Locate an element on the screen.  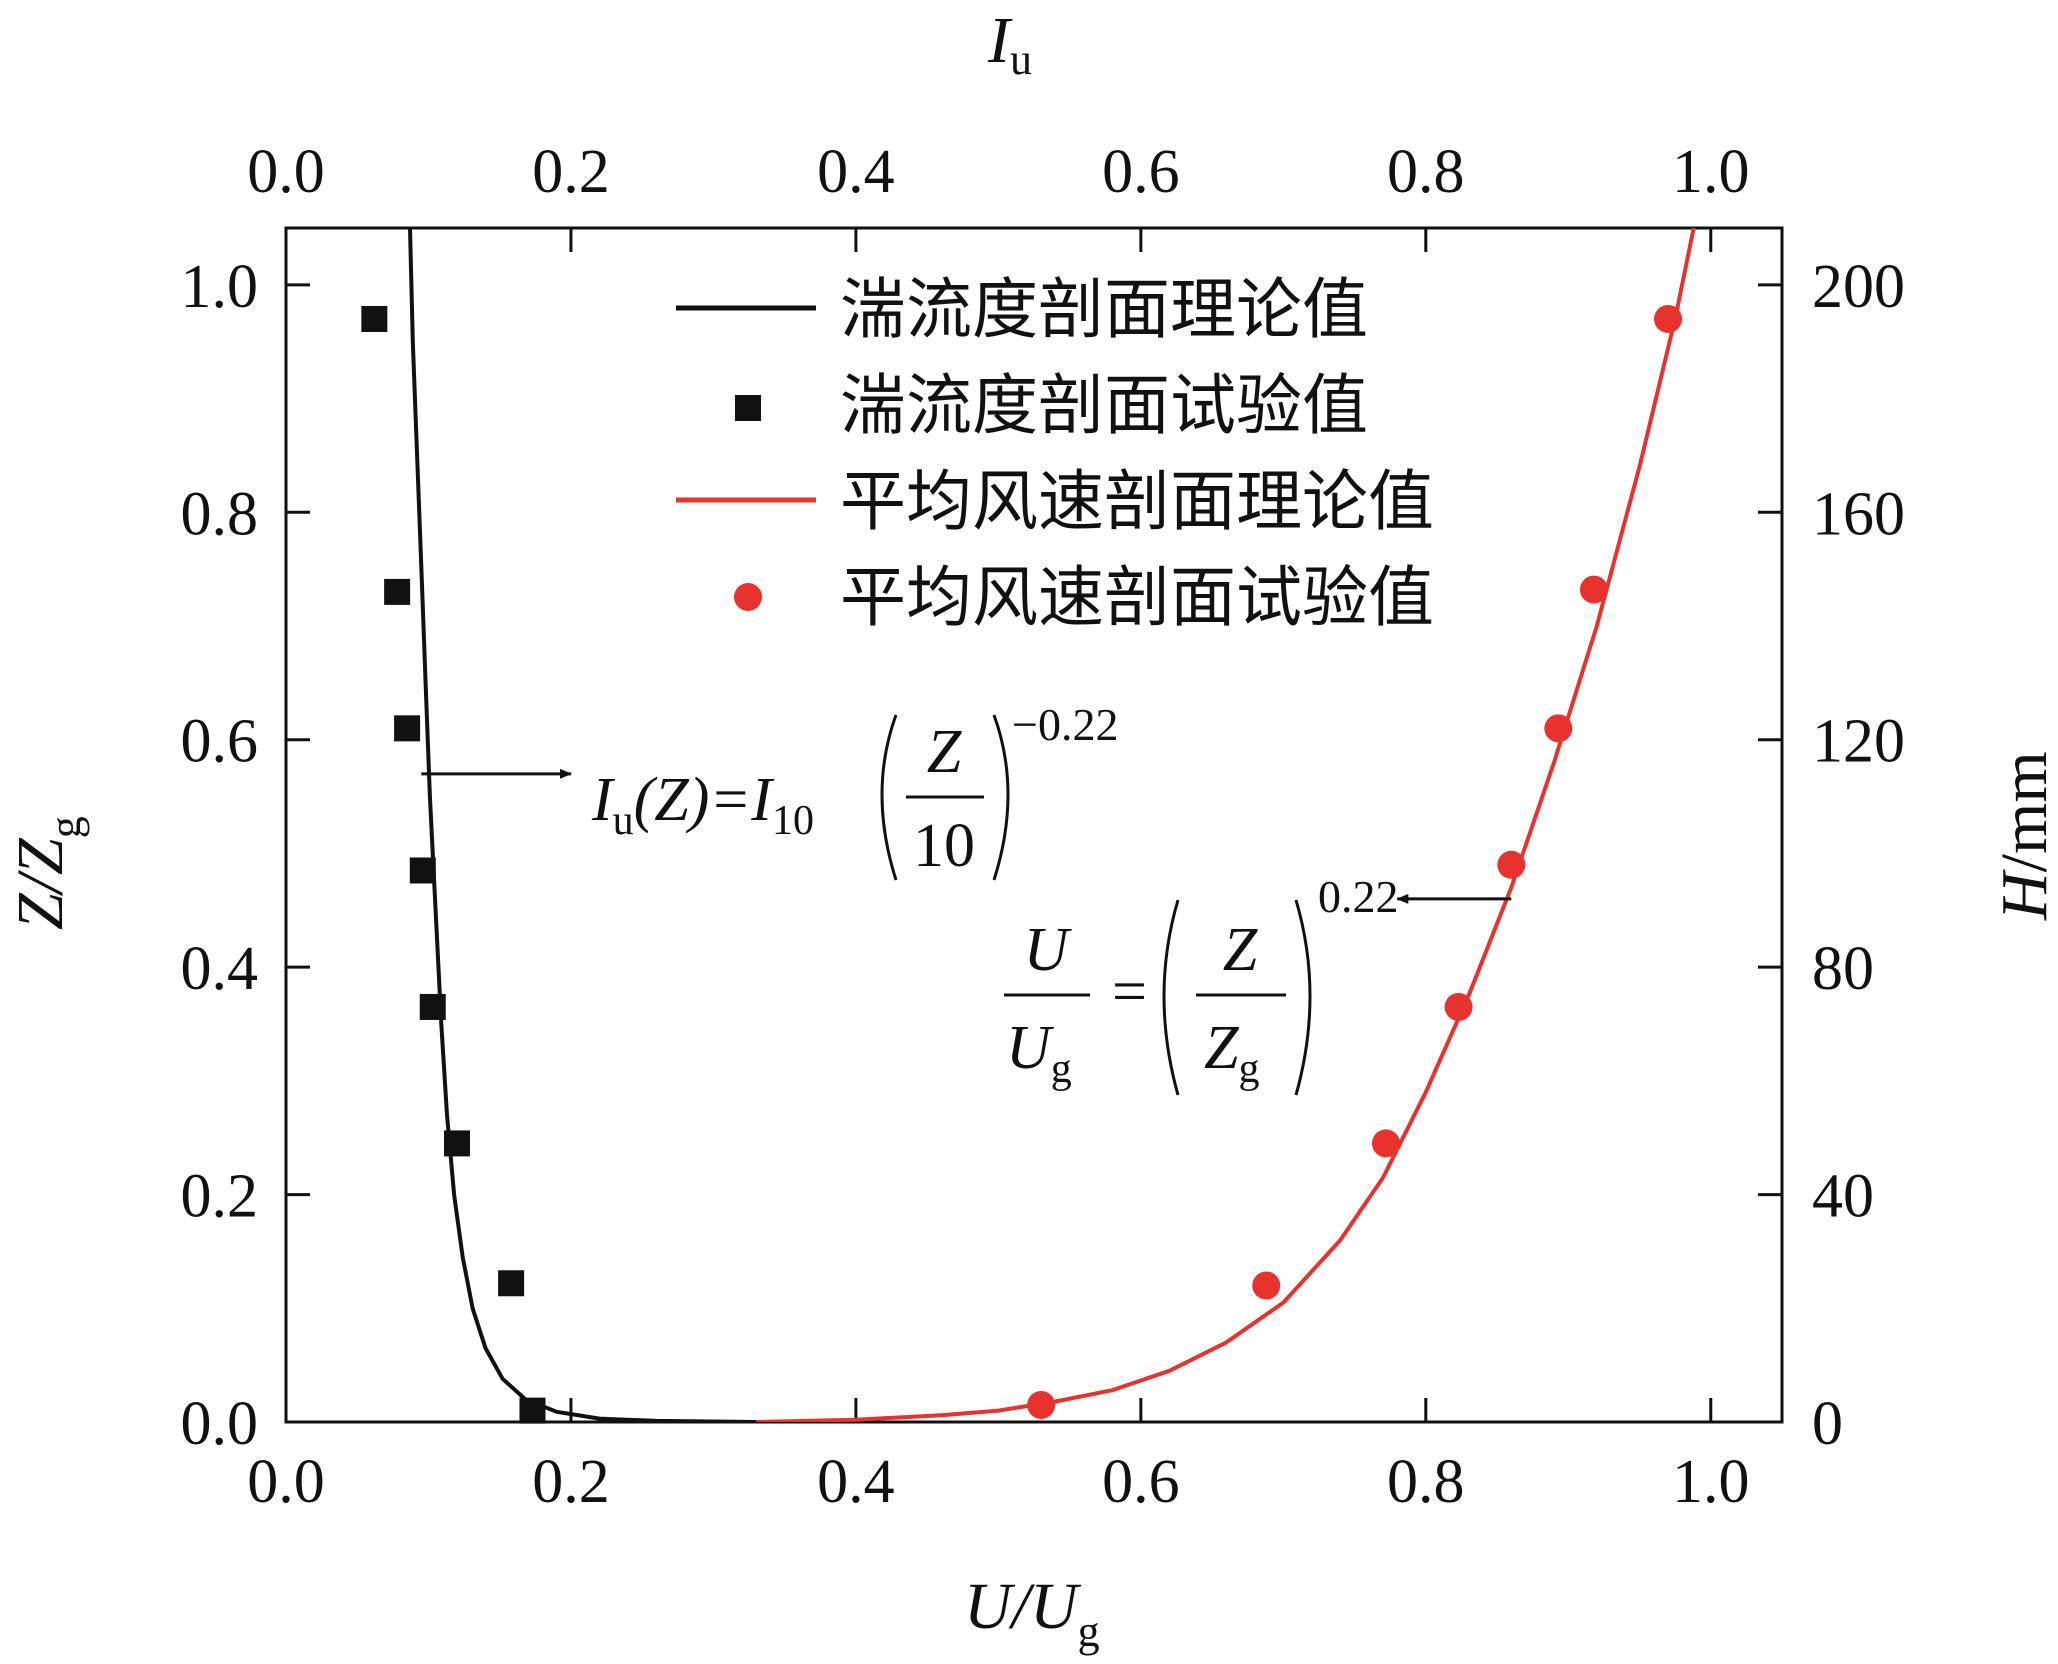
eq-wind-frac-den: Zg is located at coordinates (1231, 1053).